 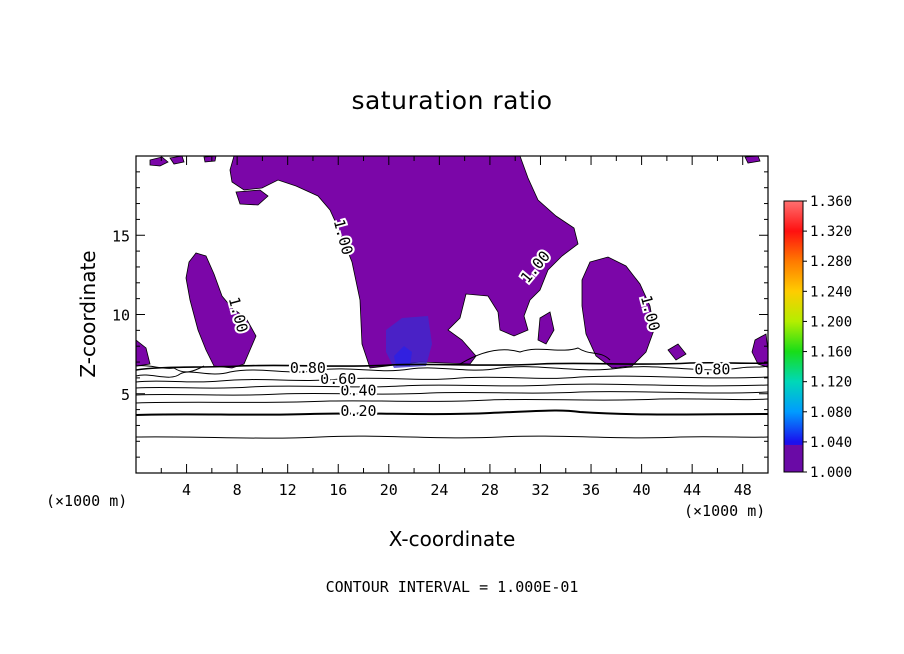 What do you see at coordinates (125, 395) in the screenshot?
I see `y-tick-label: 5` at bounding box center [125, 395].